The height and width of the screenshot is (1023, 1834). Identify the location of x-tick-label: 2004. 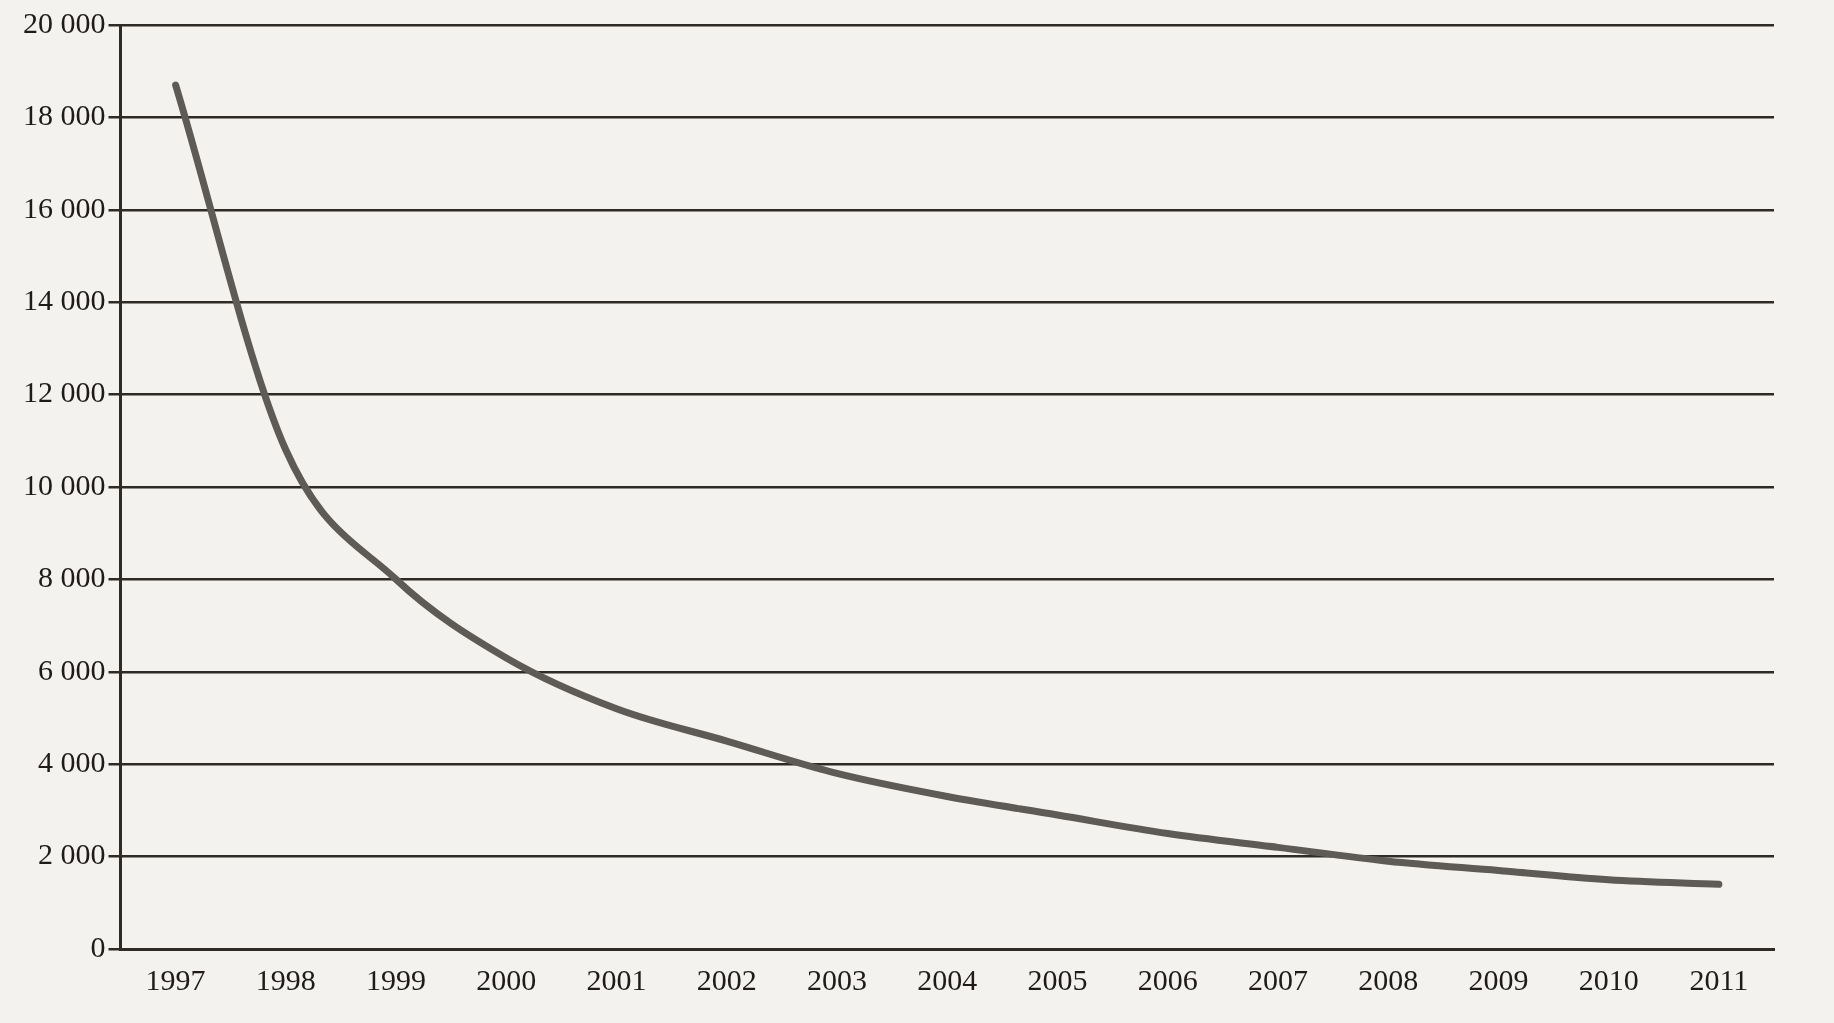
(947, 979).